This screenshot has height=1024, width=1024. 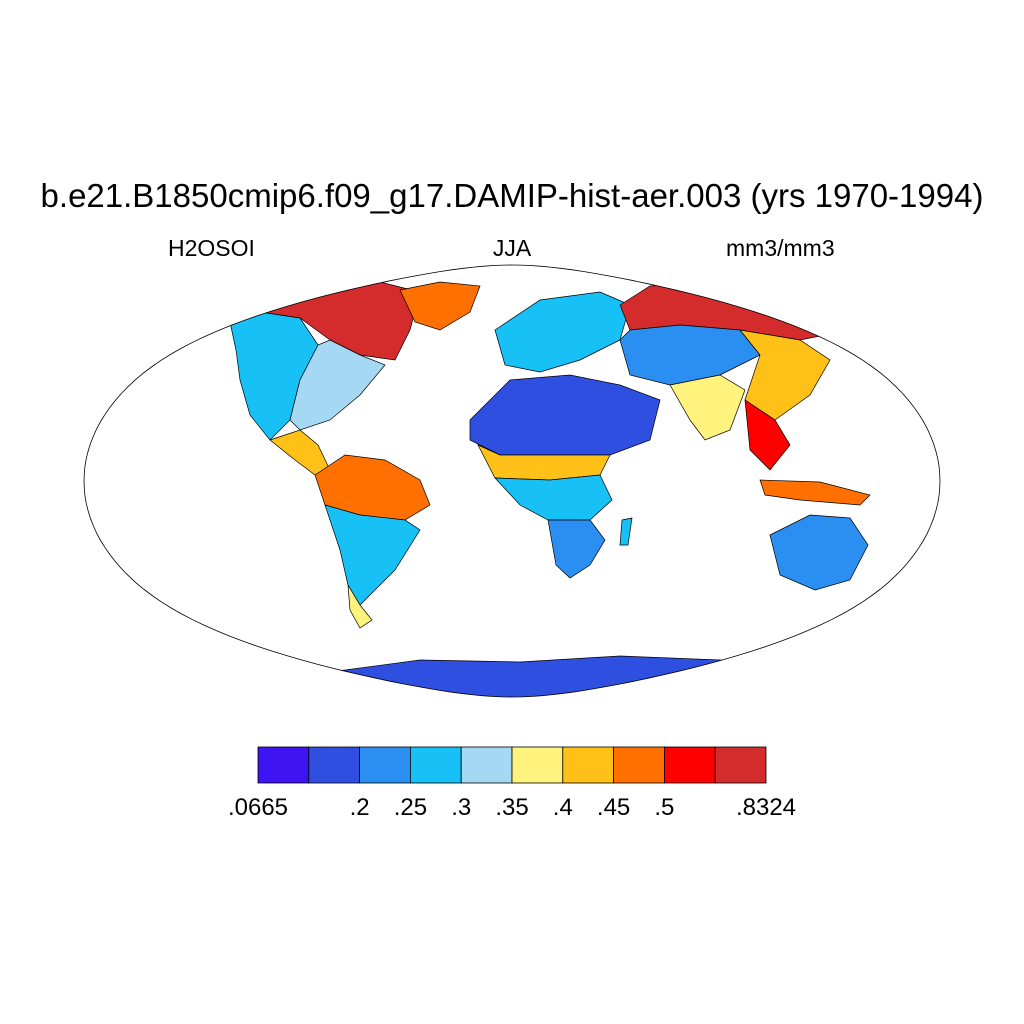 What do you see at coordinates (372, 555) in the screenshot?
I see `region-southern-south-america` at bounding box center [372, 555].